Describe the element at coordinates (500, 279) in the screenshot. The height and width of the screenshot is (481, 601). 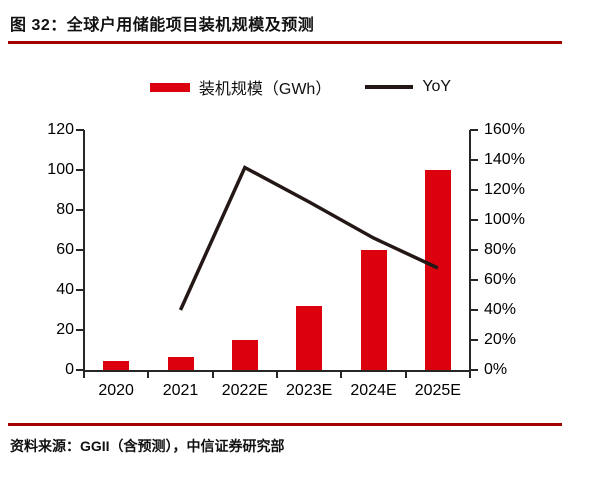
I see `y-axis-right-label: 60%` at that location.